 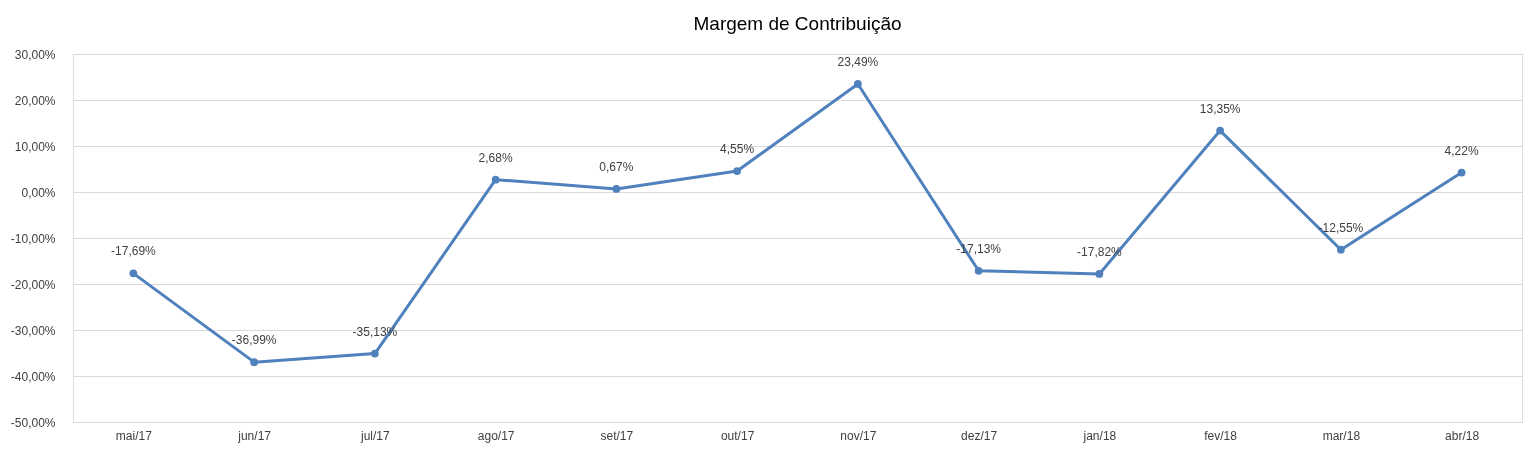 What do you see at coordinates (617, 435) in the screenshot?
I see `x-tick-label: set/17` at bounding box center [617, 435].